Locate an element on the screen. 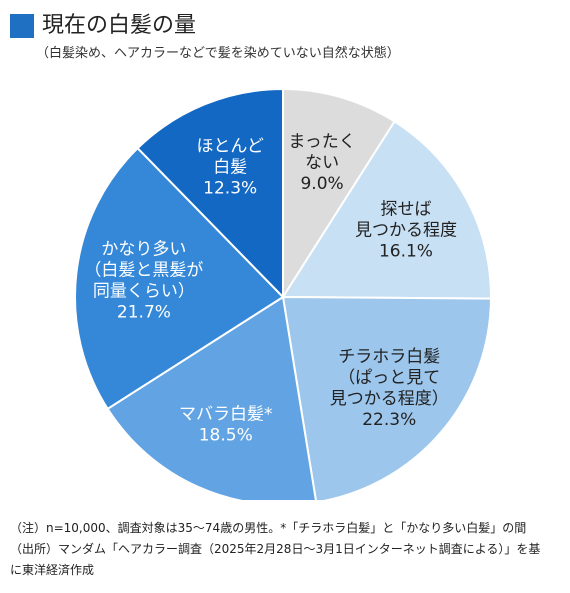  chart-title: 現在の白髪の量 is located at coordinates (119, 25).